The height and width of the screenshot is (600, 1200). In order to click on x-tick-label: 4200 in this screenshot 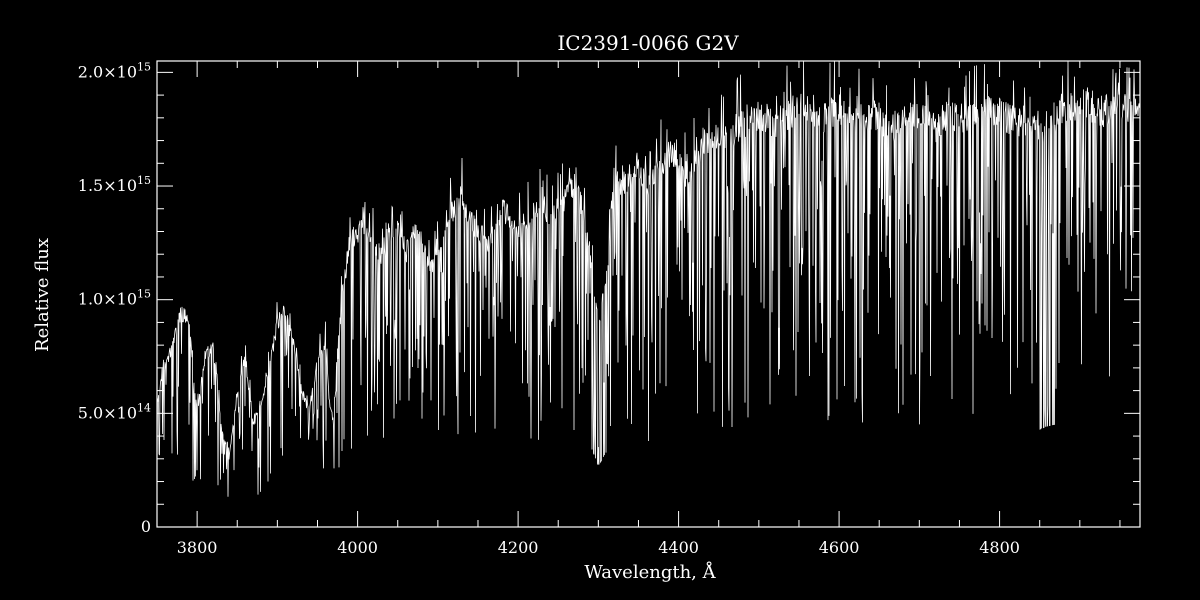, I will do `click(518, 547)`.